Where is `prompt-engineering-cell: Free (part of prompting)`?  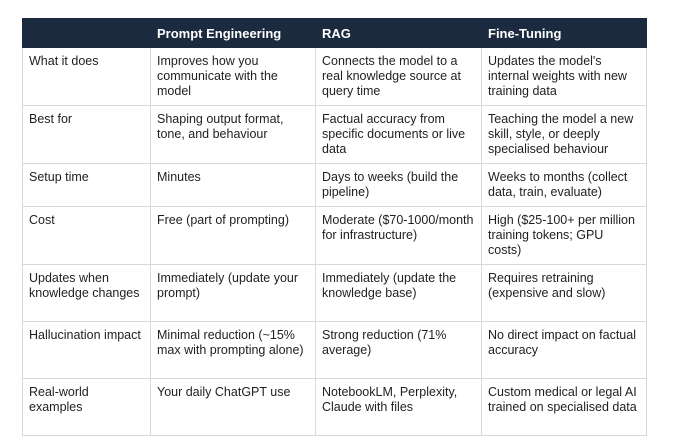 prompt-engineering-cell: Free (part of prompting) is located at coordinates (233, 235).